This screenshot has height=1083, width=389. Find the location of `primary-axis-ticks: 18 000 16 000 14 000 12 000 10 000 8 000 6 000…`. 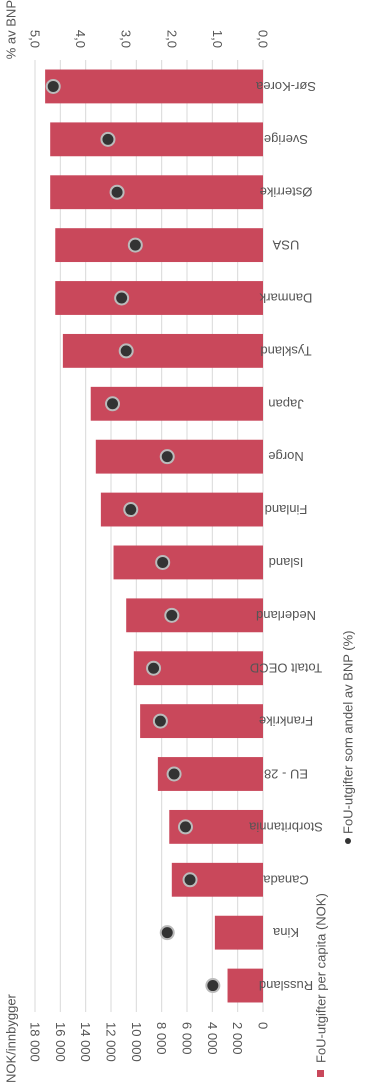

primary-axis-ticks: 18 000 16 000 14 000 12 000 10 000 8 000 6 000… is located at coordinates (149, 1042).